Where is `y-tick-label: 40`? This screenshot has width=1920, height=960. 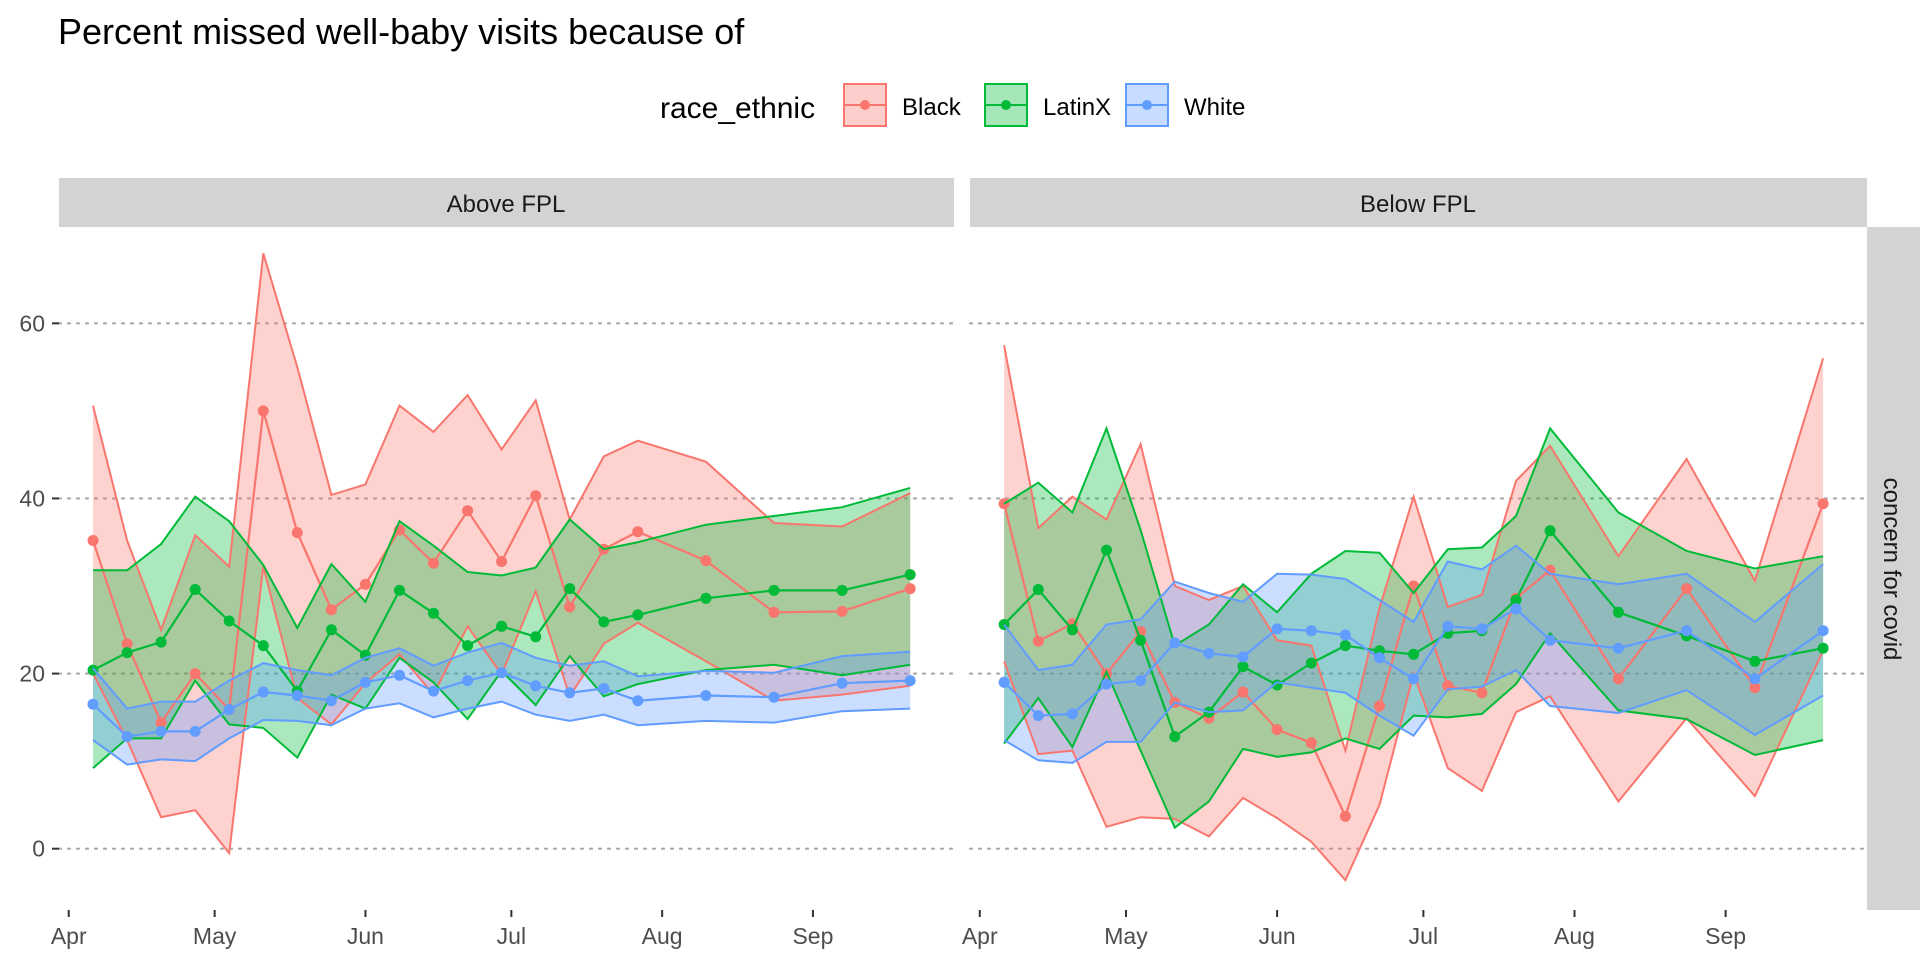 y-tick-label: 40 is located at coordinates (32, 498).